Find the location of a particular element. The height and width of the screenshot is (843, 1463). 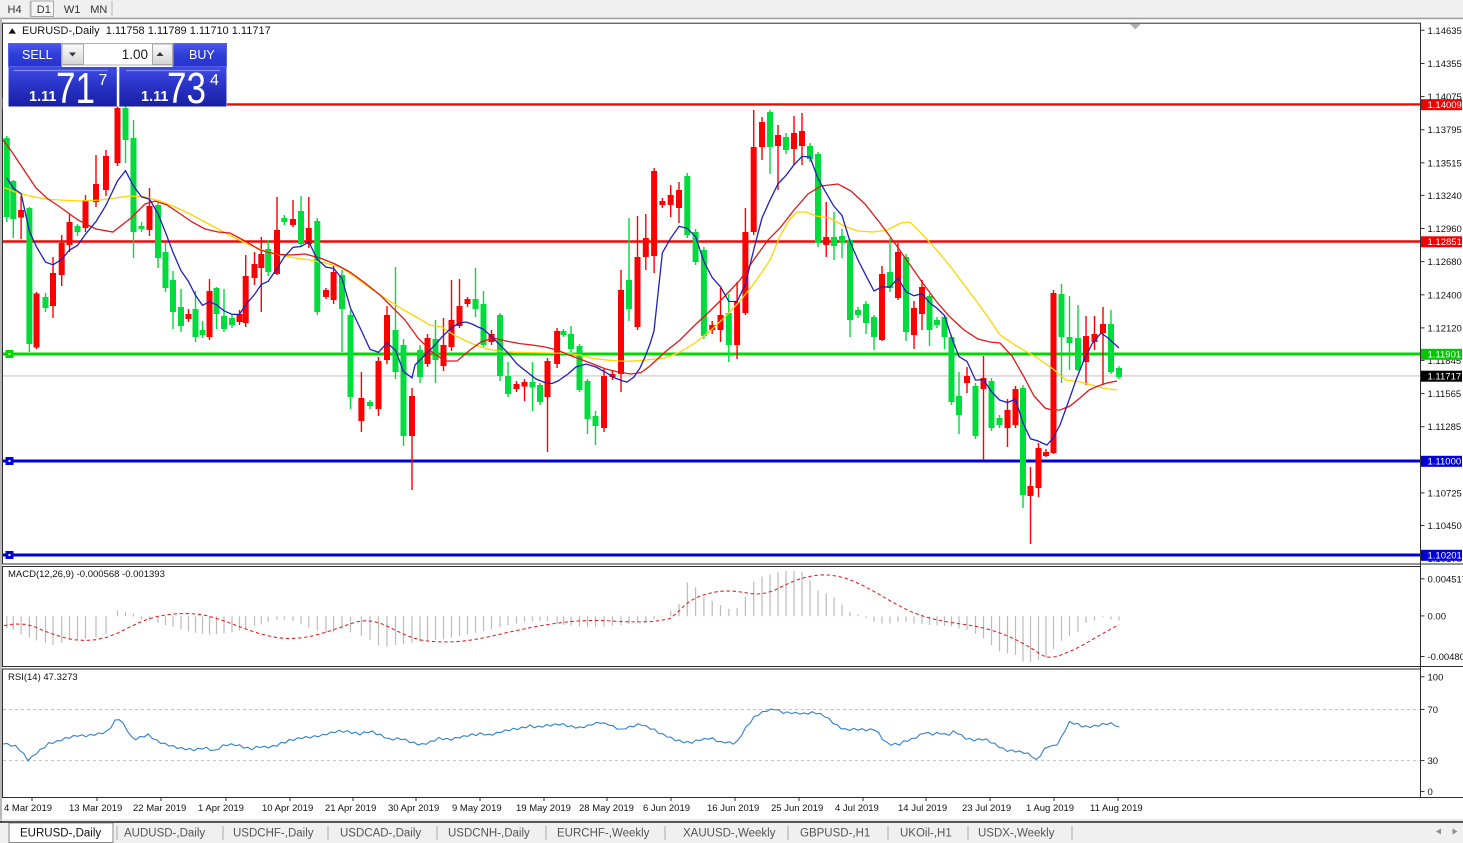

svg-text: 1.11565 is located at coordinates (1445, 394).